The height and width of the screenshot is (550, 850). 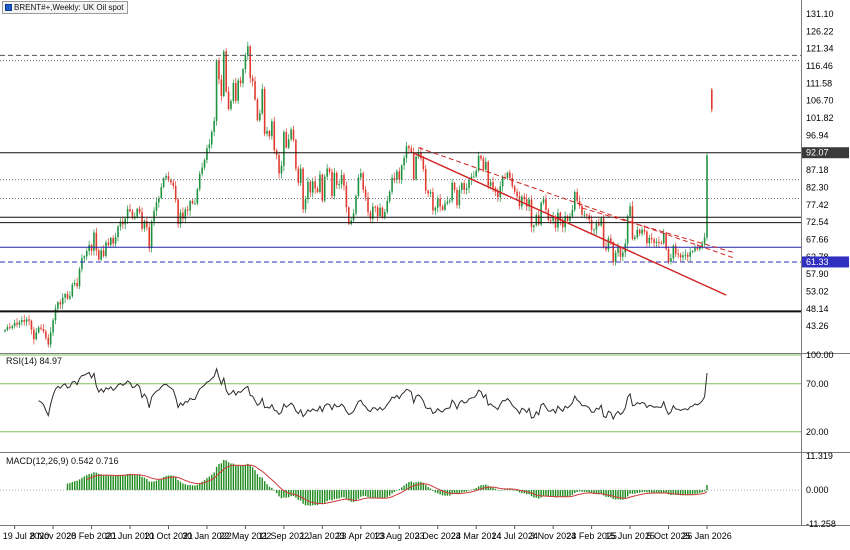 What do you see at coordinates (400, 482) in the screenshot?
I see `macd-pane` at bounding box center [400, 482].